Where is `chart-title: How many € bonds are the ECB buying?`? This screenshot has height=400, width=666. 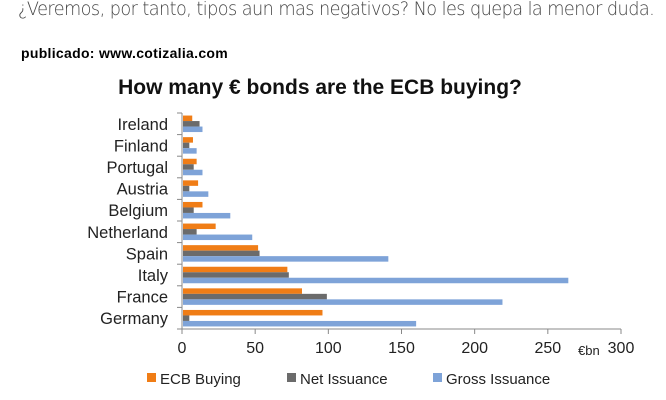
chart-title: How many € bonds are the ECB buying? is located at coordinates (320, 87).